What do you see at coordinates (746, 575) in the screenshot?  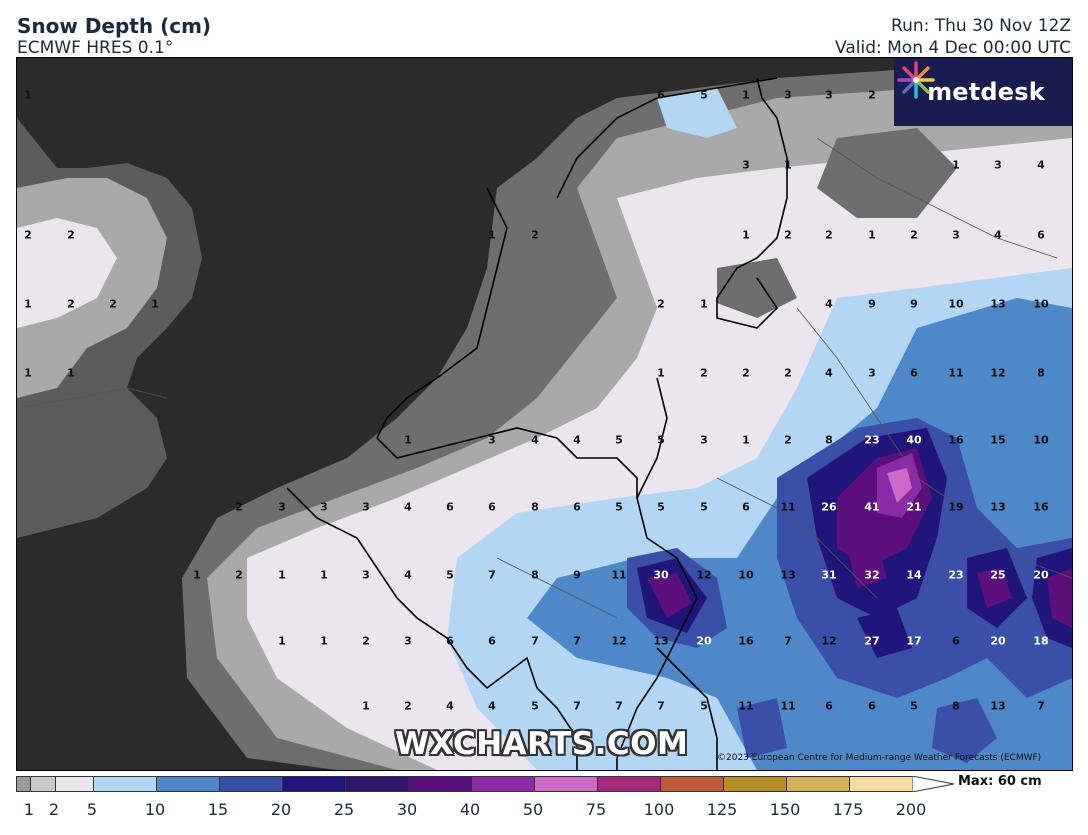 I see `snow-depth-value-label: 10` at bounding box center [746, 575].